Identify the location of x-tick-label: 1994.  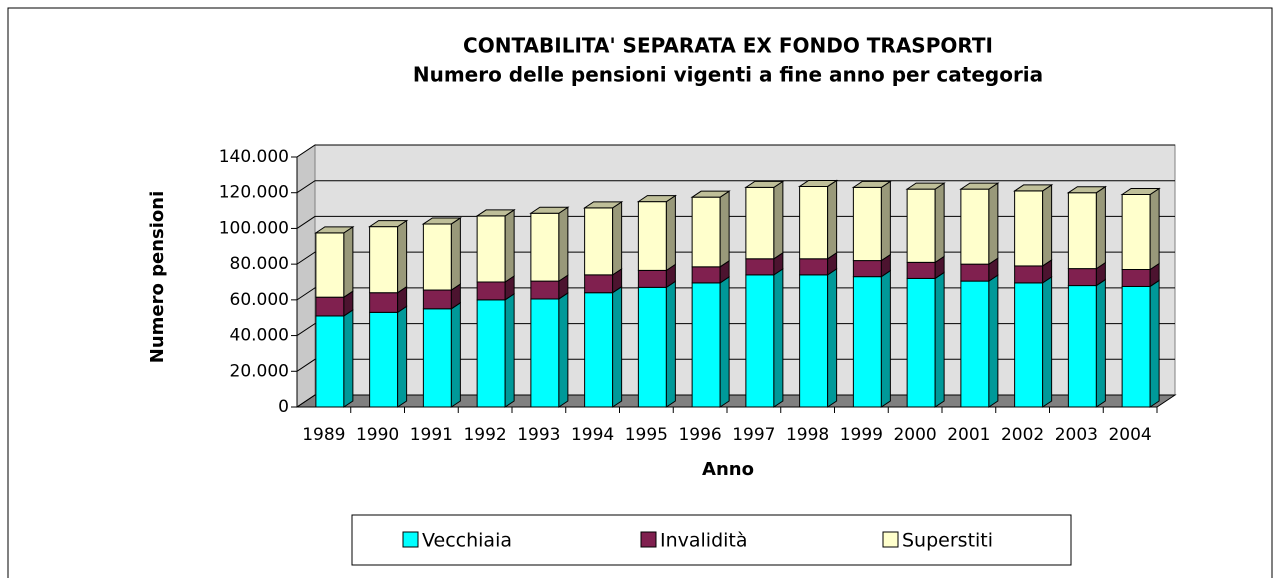
(592, 435).